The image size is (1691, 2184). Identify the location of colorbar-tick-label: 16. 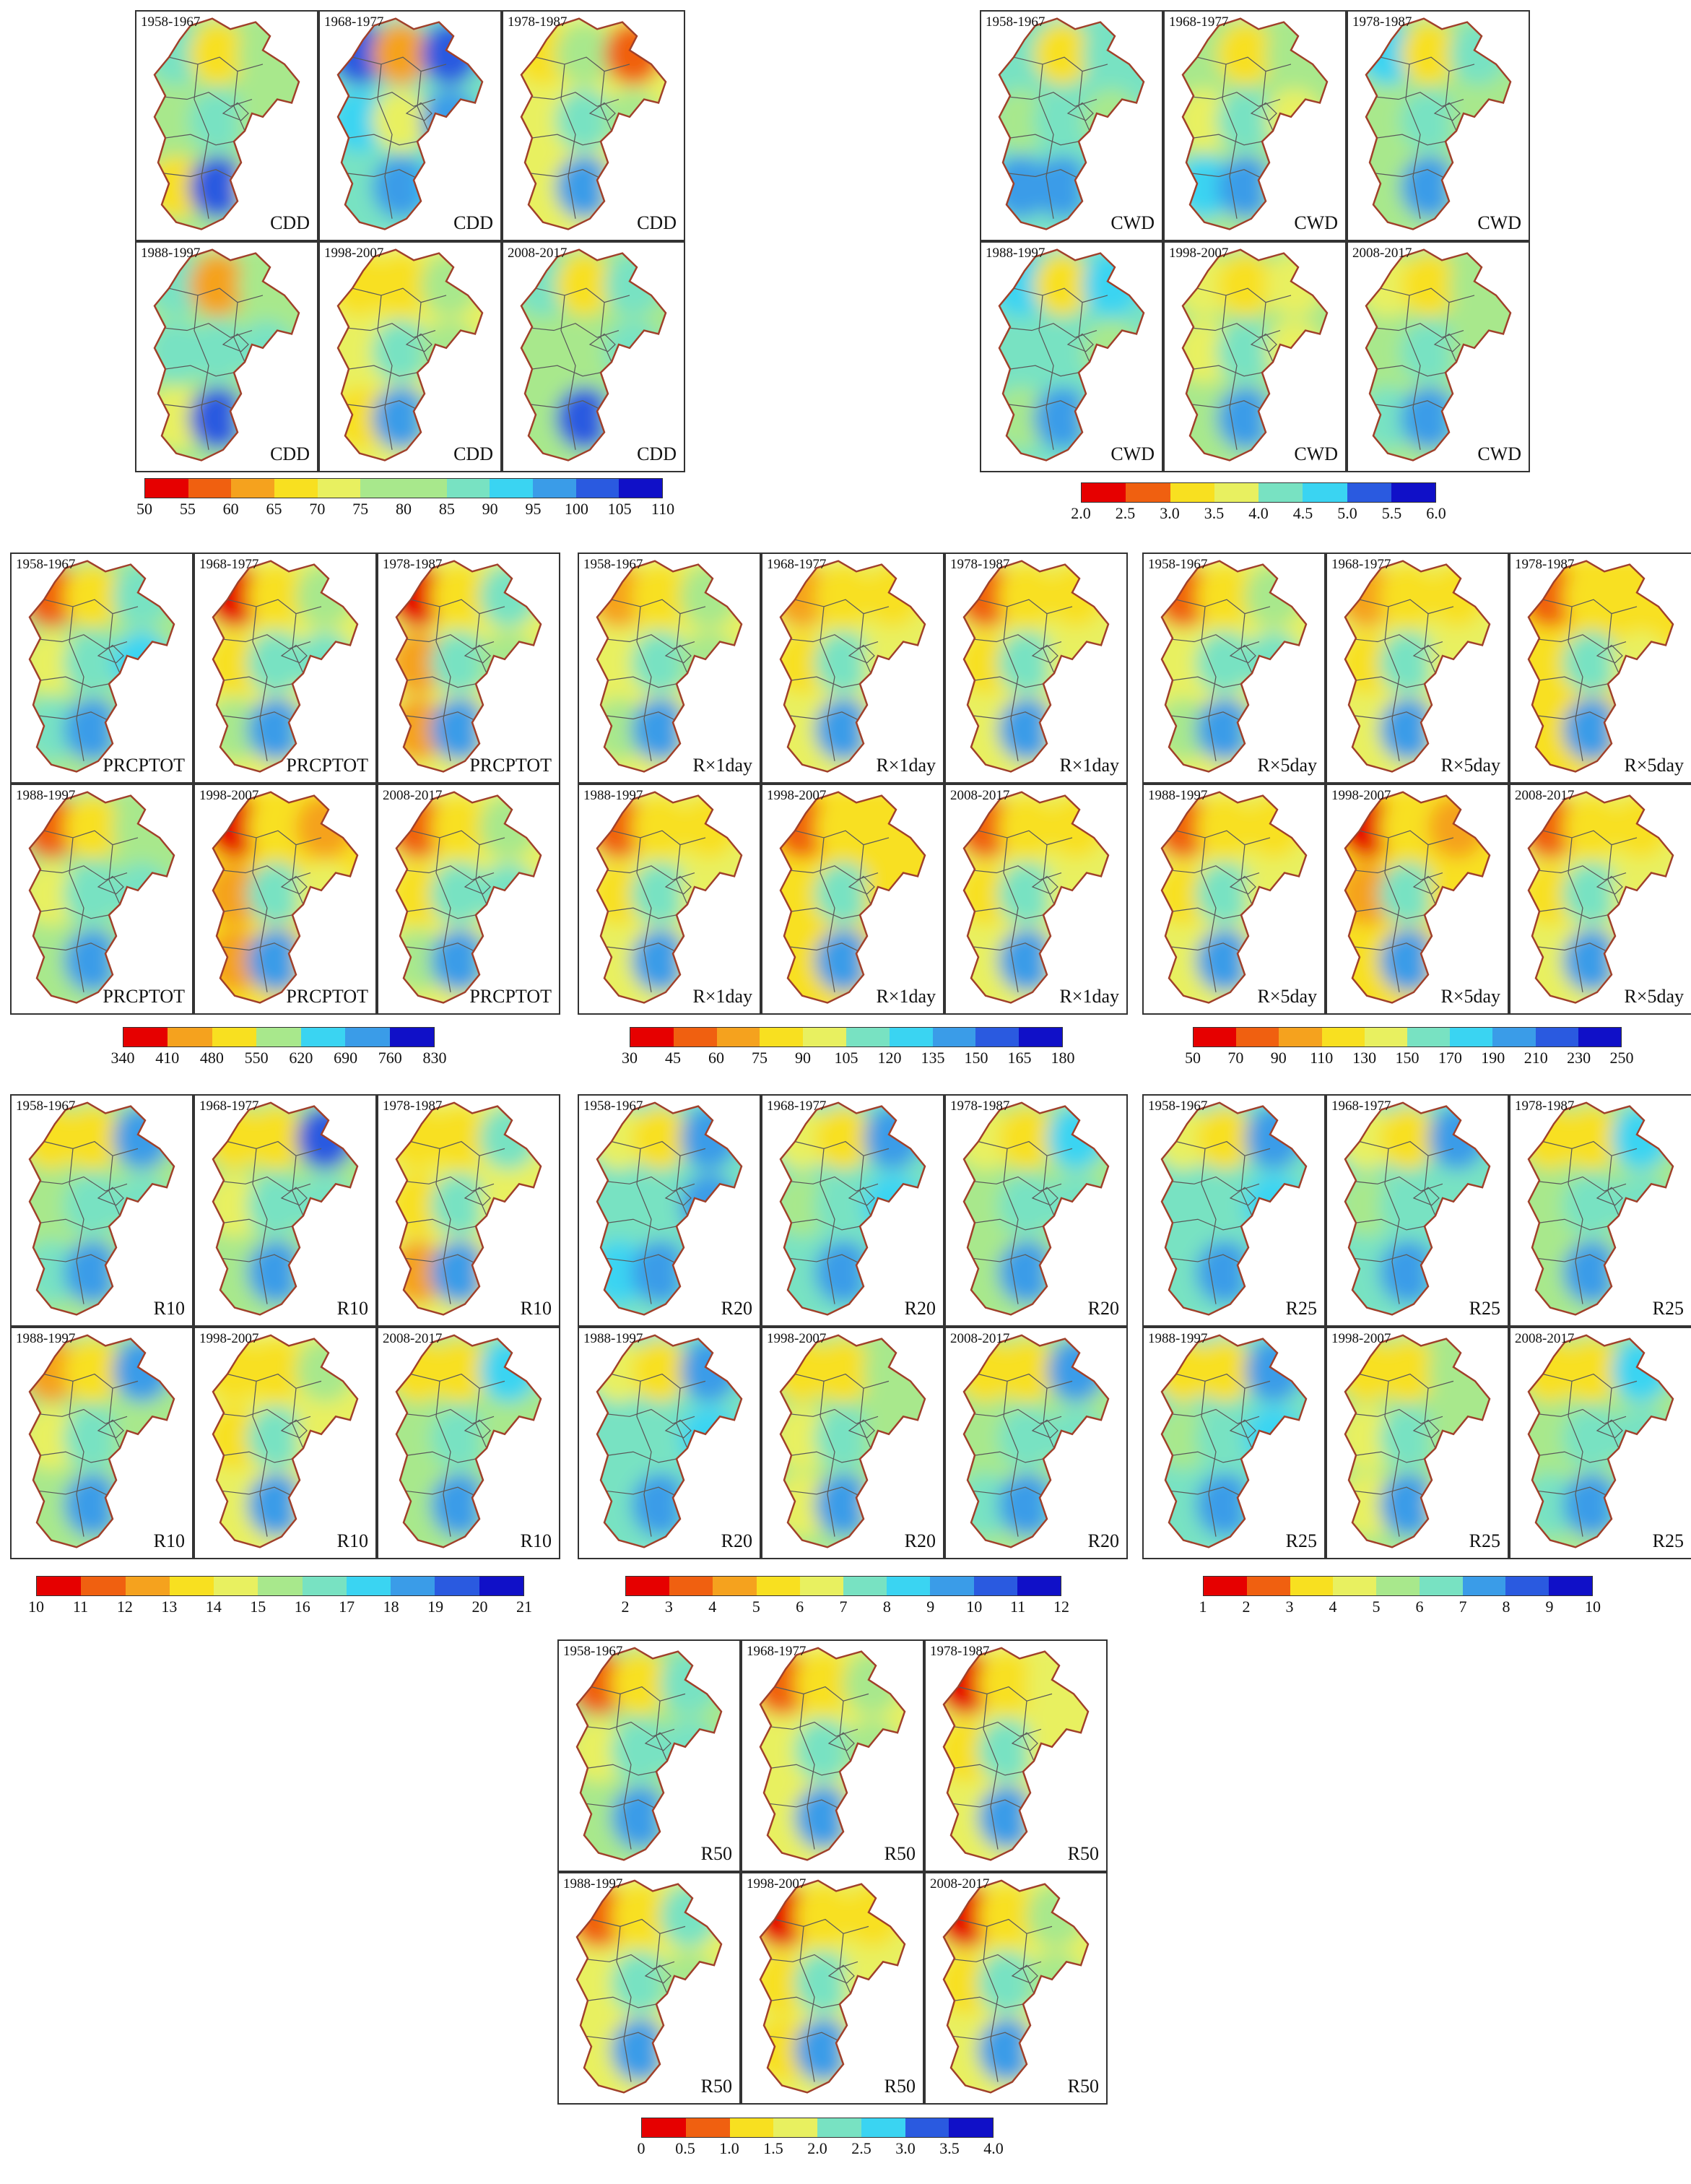
(302, 1607).